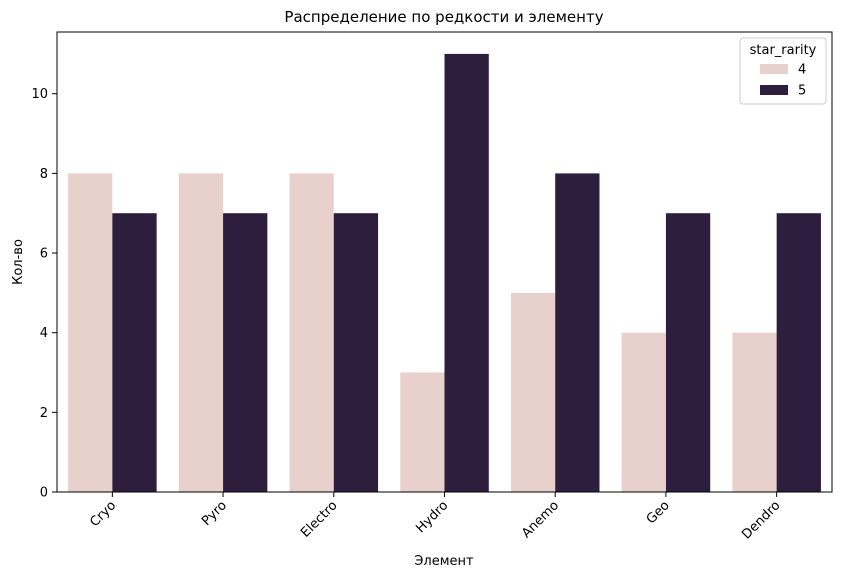 This screenshot has height=577, width=842. I want to click on x-axis-label: Элемент, so click(444, 561).